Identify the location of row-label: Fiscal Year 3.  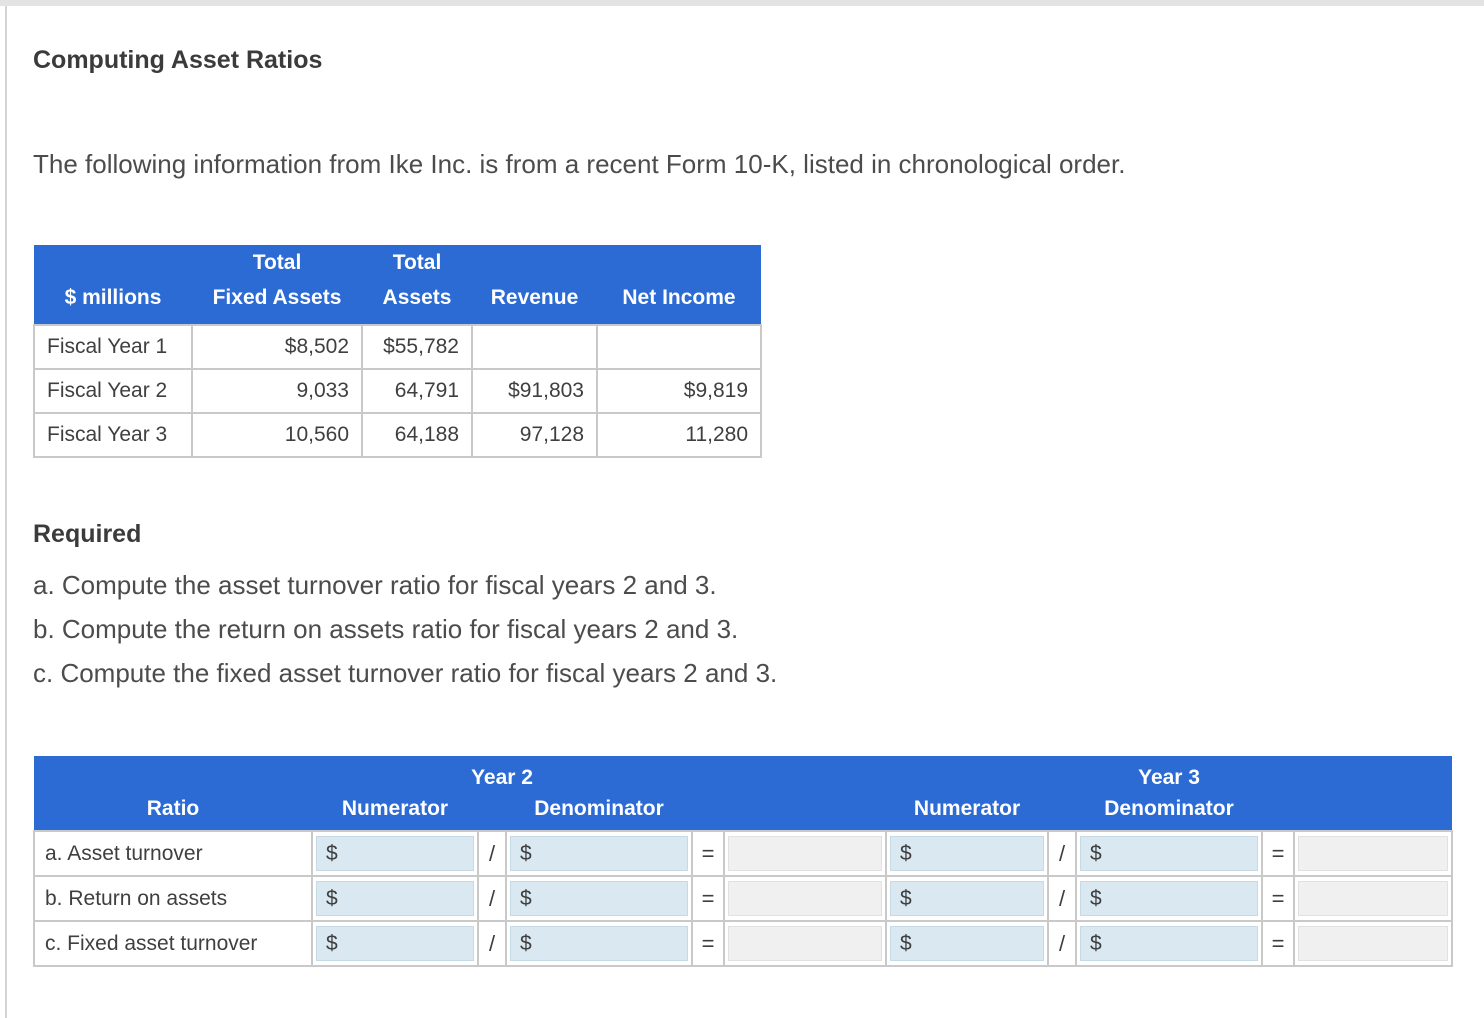
(113, 435).